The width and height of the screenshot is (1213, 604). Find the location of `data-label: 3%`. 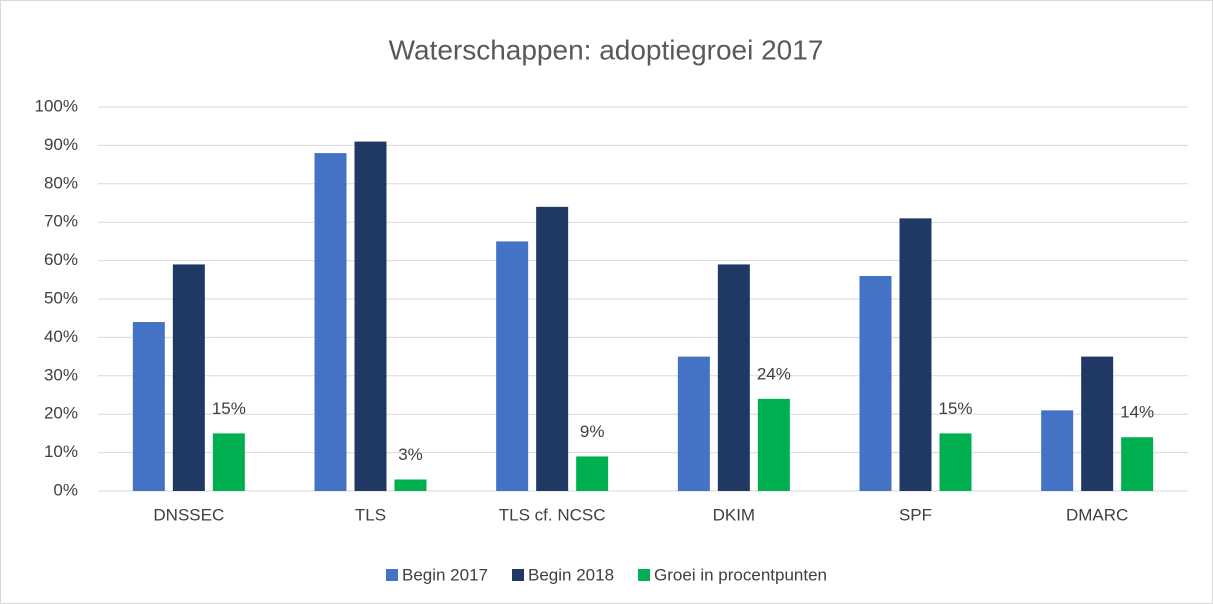

data-label: 3% is located at coordinates (410, 454).